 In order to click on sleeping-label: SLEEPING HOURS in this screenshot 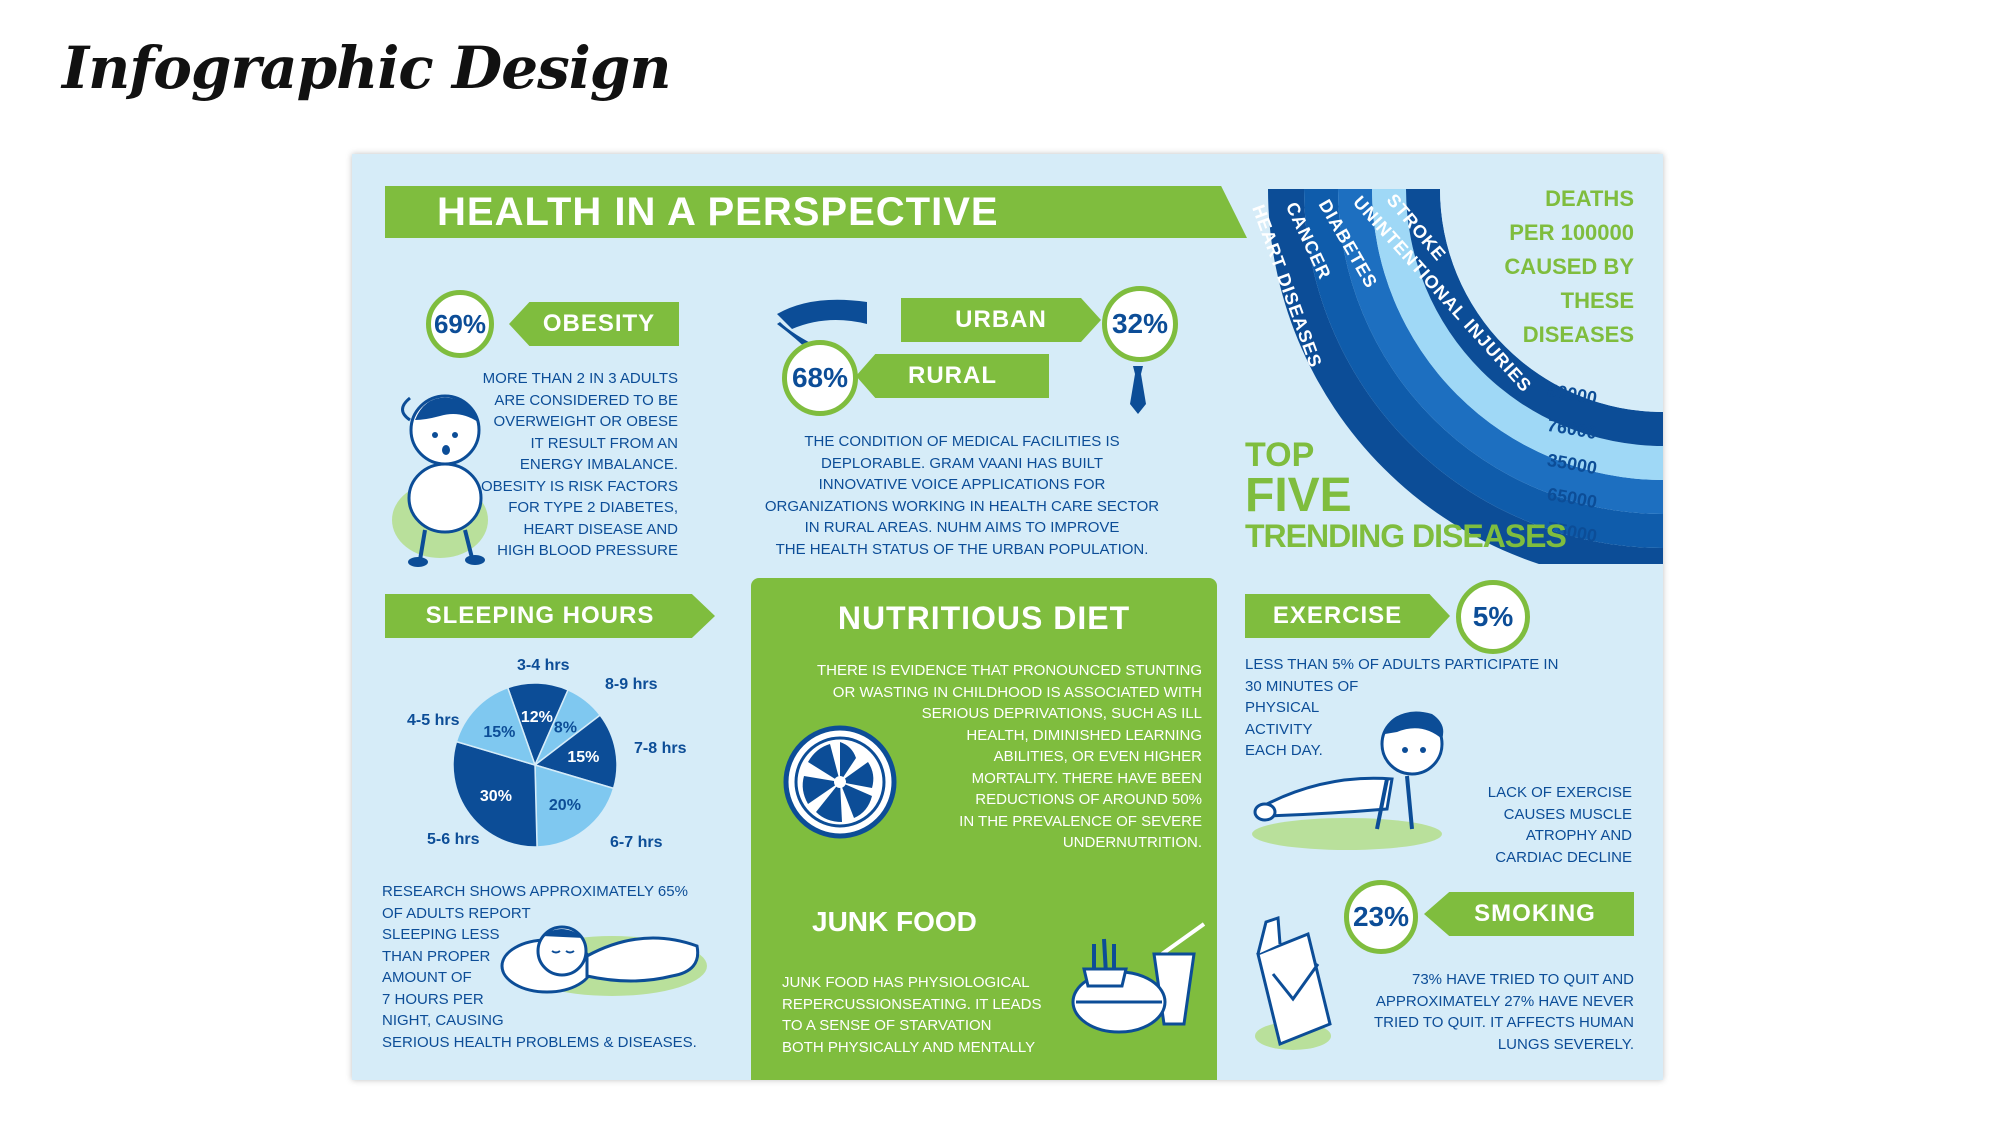, I will do `click(540, 615)`.